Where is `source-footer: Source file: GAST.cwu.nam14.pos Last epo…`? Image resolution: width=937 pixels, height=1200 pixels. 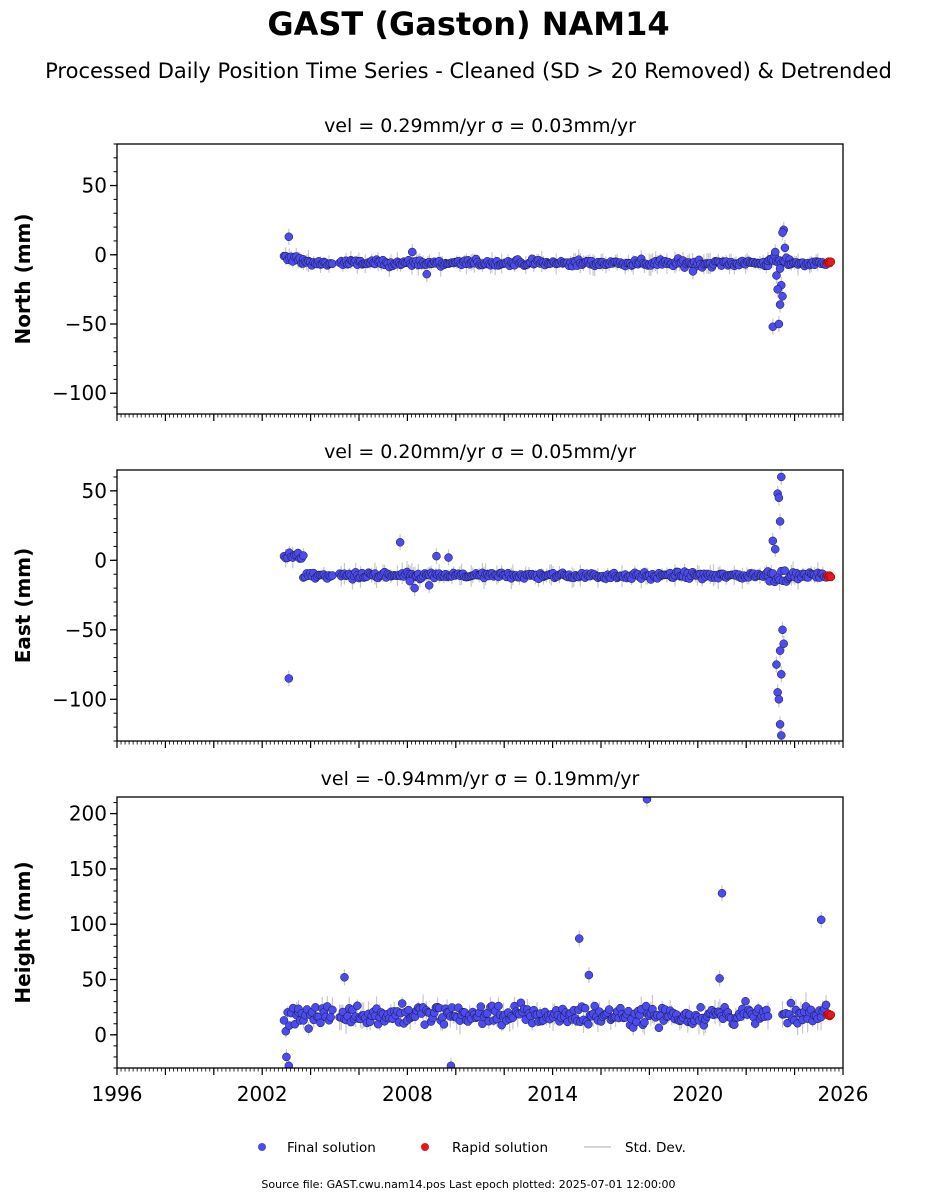 source-footer: Source file: GAST.cwu.nam14.pos Last epo… is located at coordinates (468, 1184).